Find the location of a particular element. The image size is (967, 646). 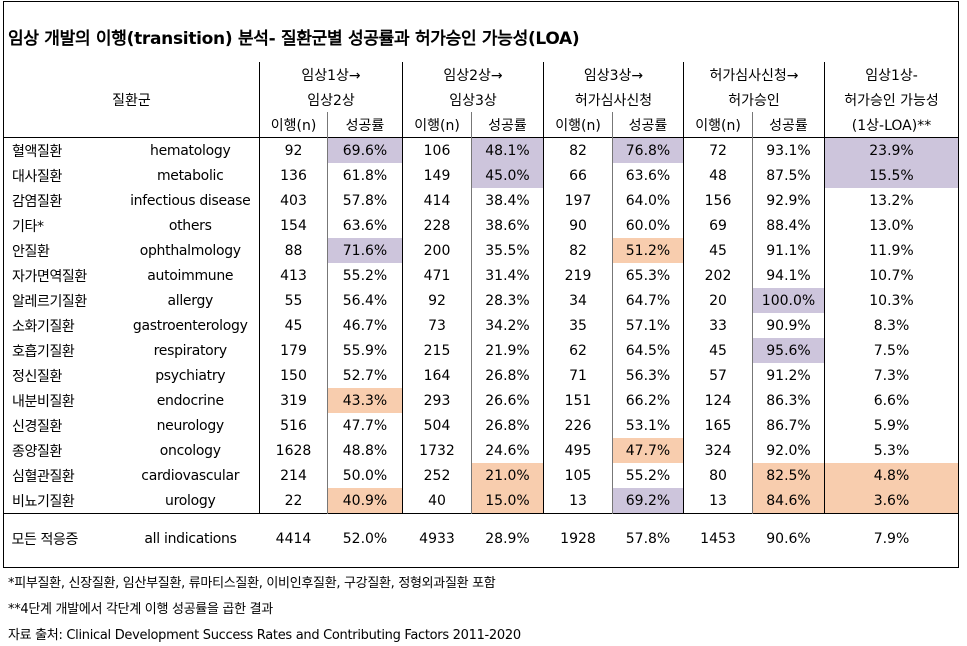

phase2-header-line2: 임상3상 is located at coordinates (473, 99).